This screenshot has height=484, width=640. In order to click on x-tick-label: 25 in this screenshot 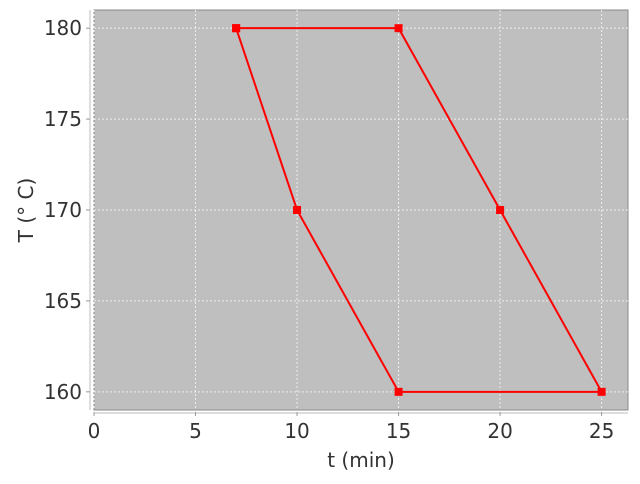, I will do `click(601, 431)`.